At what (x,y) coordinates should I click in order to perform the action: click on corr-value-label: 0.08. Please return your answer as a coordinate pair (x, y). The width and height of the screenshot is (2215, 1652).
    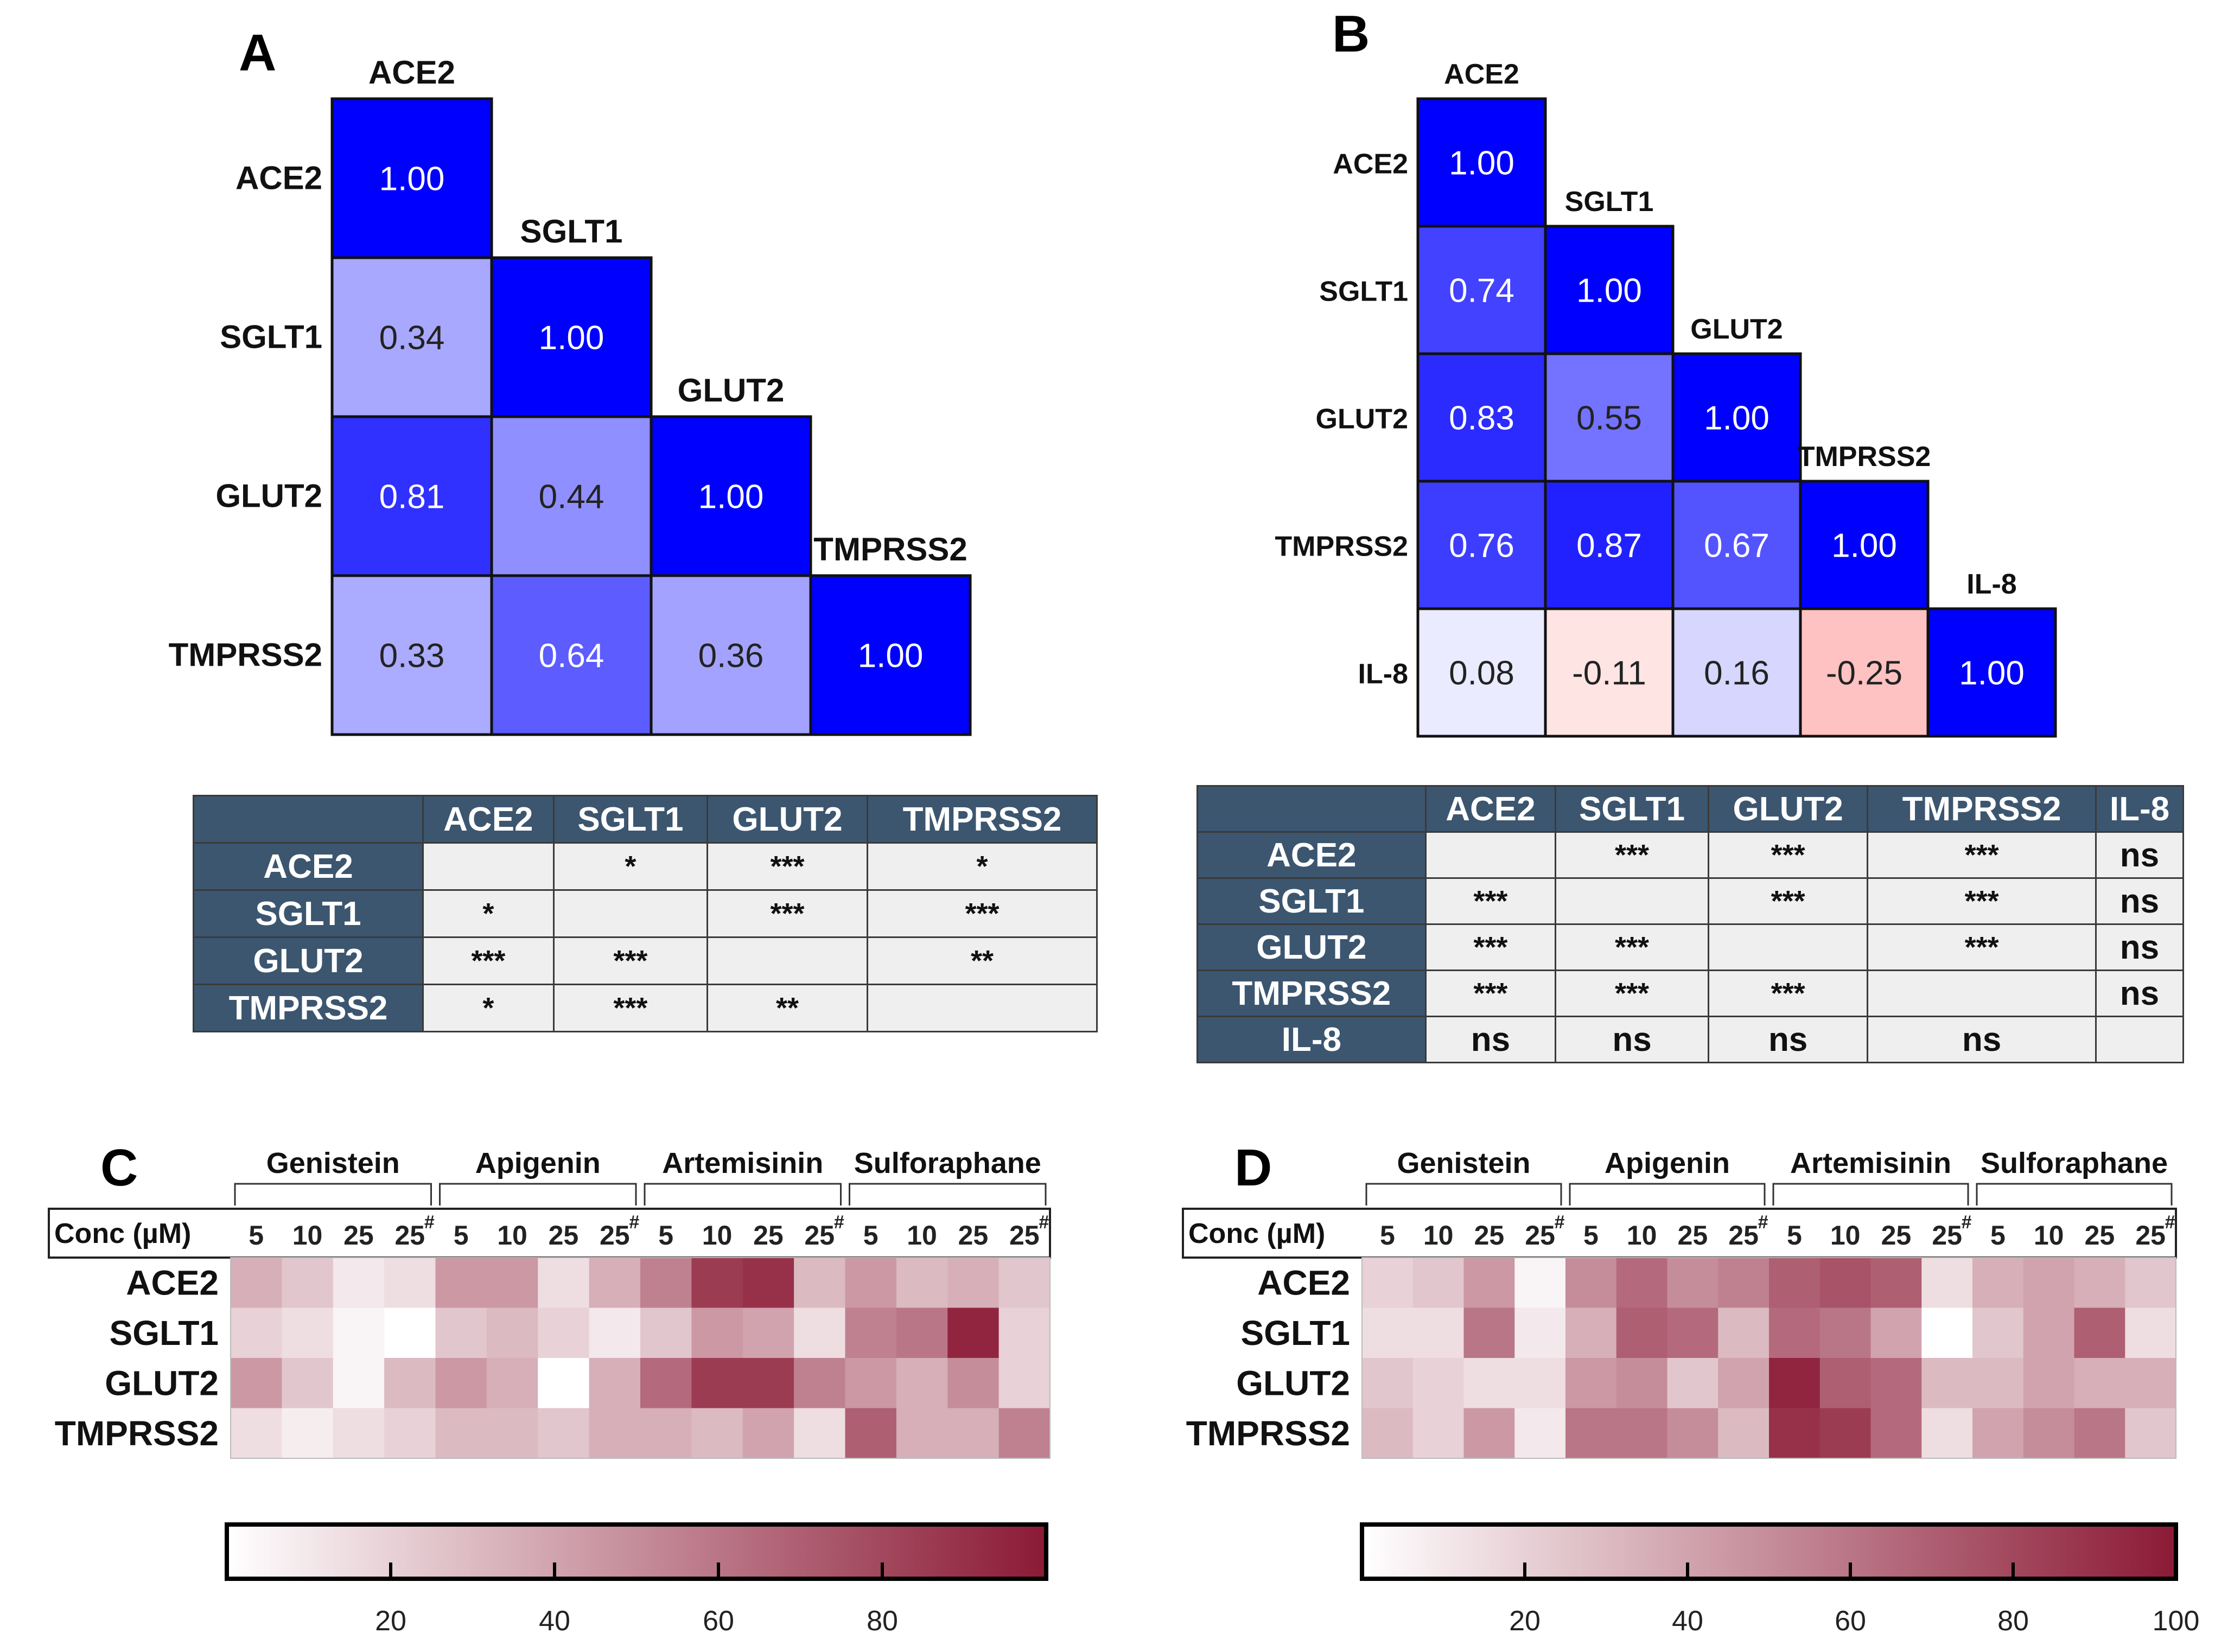
    Looking at the image, I should click on (1482, 673).